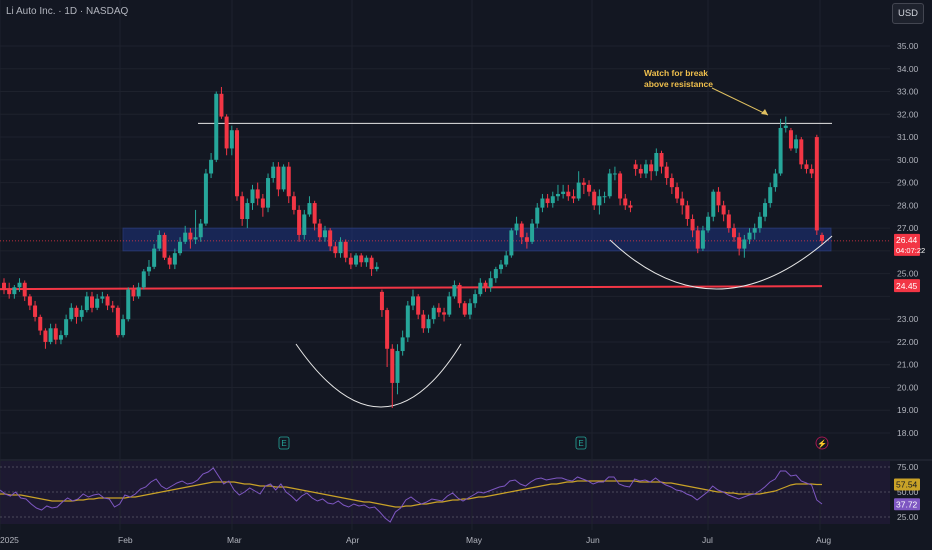 The width and height of the screenshot is (932, 550). What do you see at coordinates (721, 262) in the screenshot?
I see `cup-arc-right` at bounding box center [721, 262].